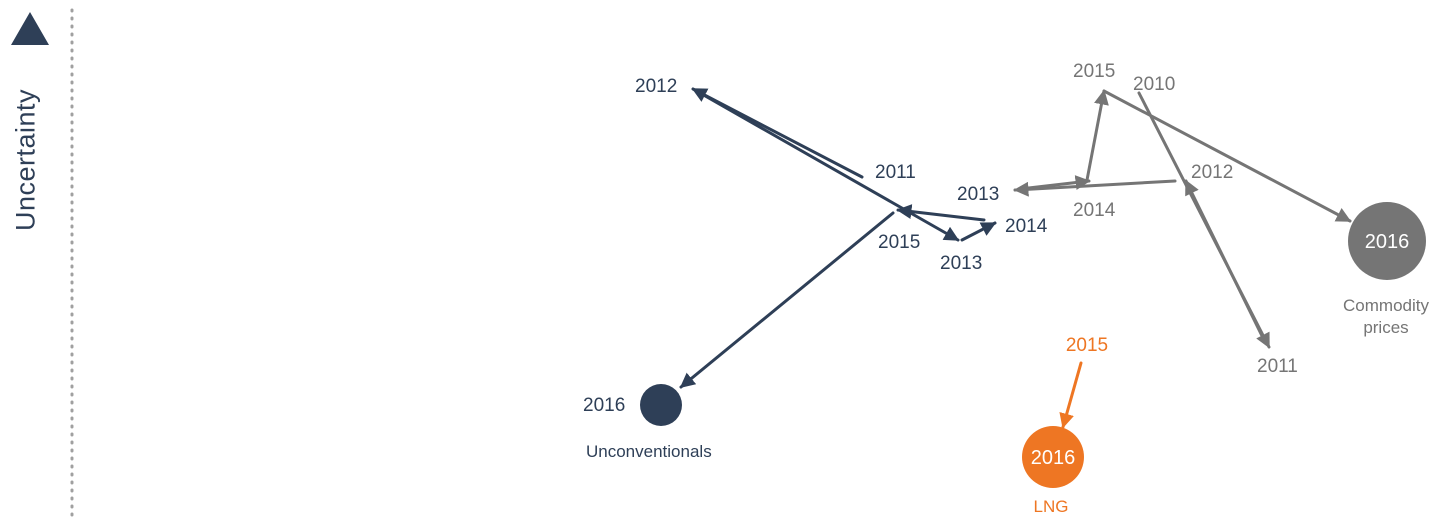 Image resolution: width=1439 pixels, height=523 pixels. I want to click on label-unconventionals-2013: 2013, so click(961, 263).